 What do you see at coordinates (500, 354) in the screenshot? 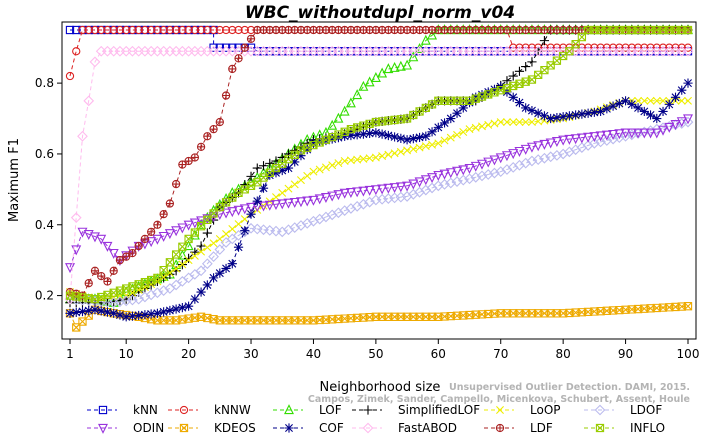
I see `x-tick-label: 70` at bounding box center [500, 354].